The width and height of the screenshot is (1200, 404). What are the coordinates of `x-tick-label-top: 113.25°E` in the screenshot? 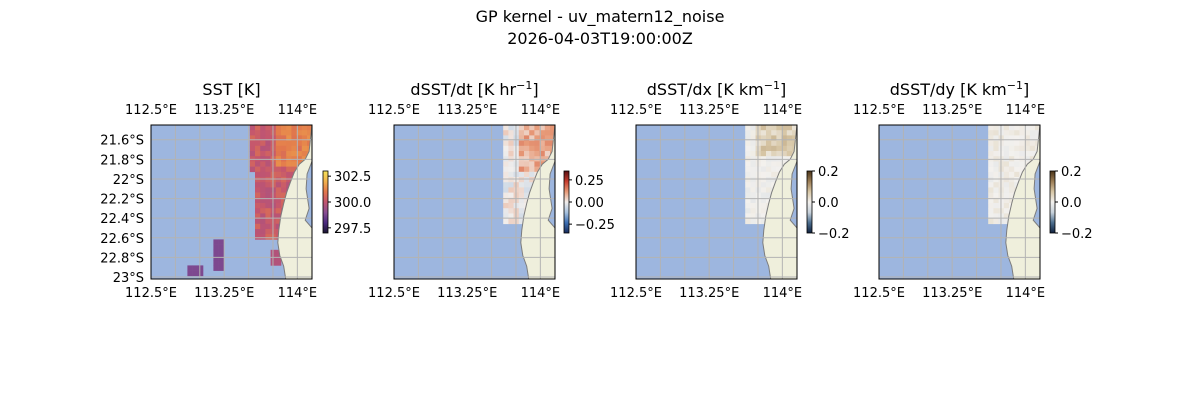 It's located at (952, 110).